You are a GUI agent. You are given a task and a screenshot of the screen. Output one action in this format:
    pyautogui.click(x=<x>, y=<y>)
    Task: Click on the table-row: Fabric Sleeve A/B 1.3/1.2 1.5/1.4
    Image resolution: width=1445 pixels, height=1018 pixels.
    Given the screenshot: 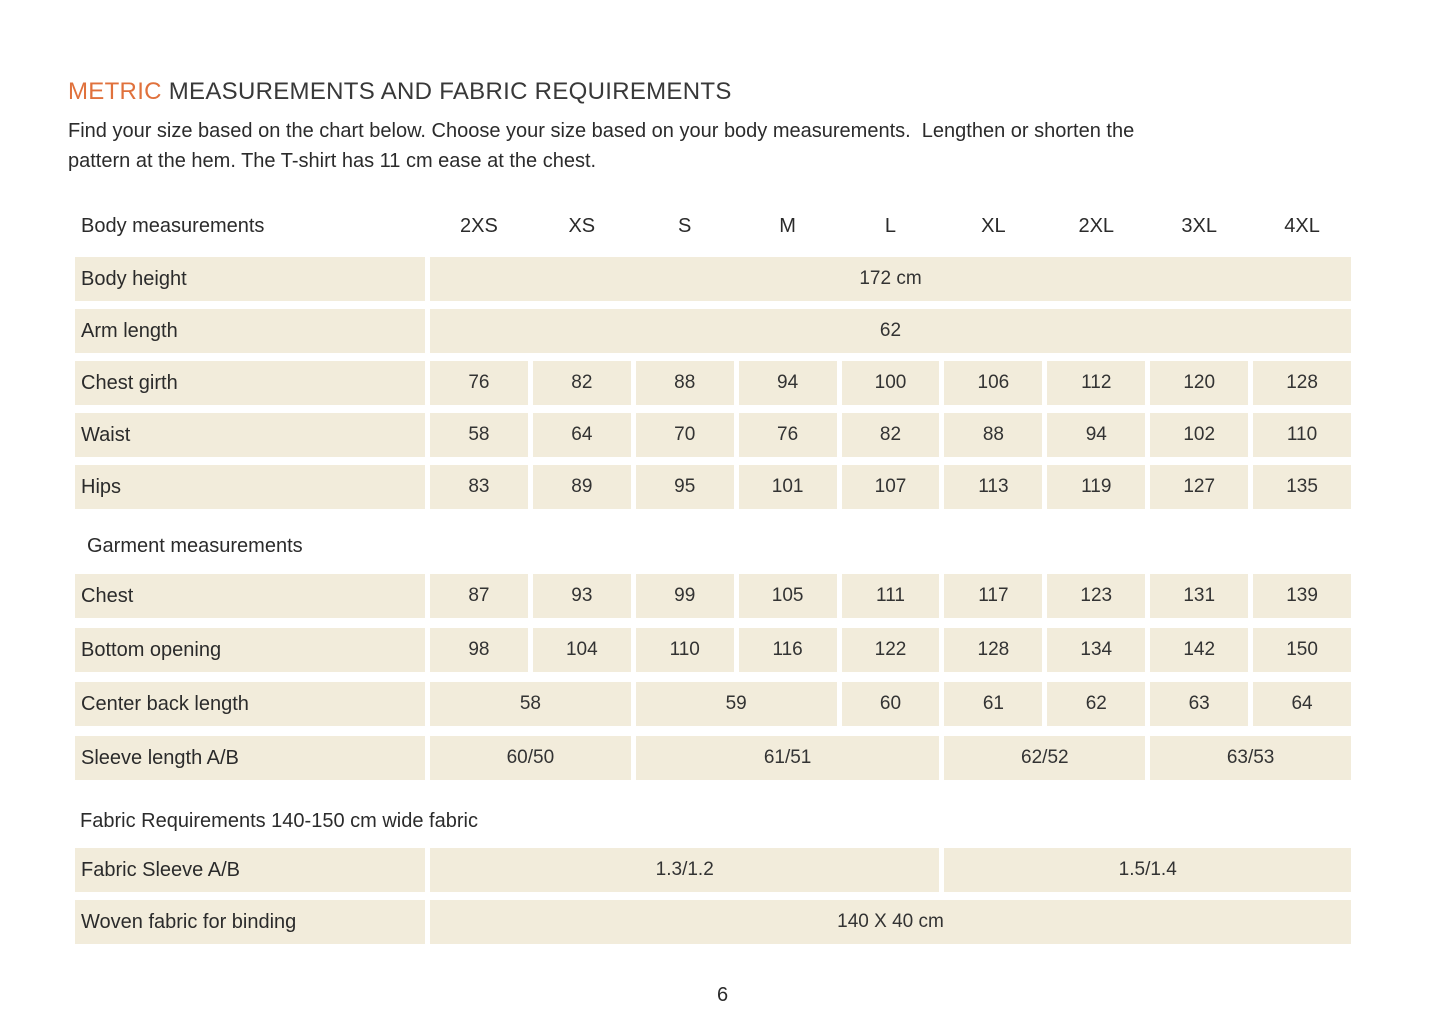 What is the action you would take?
    pyautogui.click(x=713, y=870)
    